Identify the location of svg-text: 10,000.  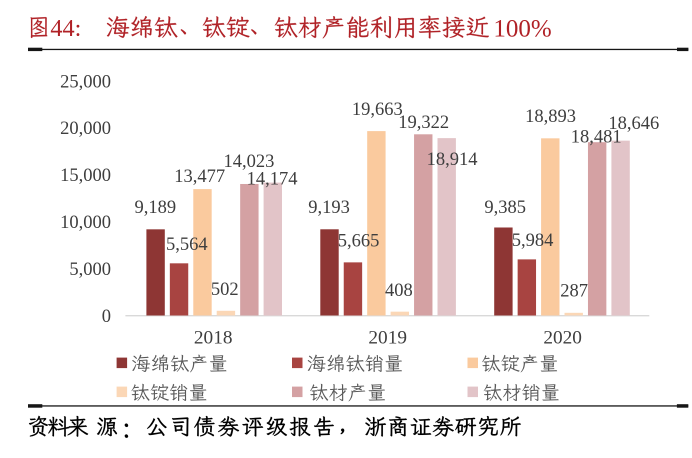
(85, 223).